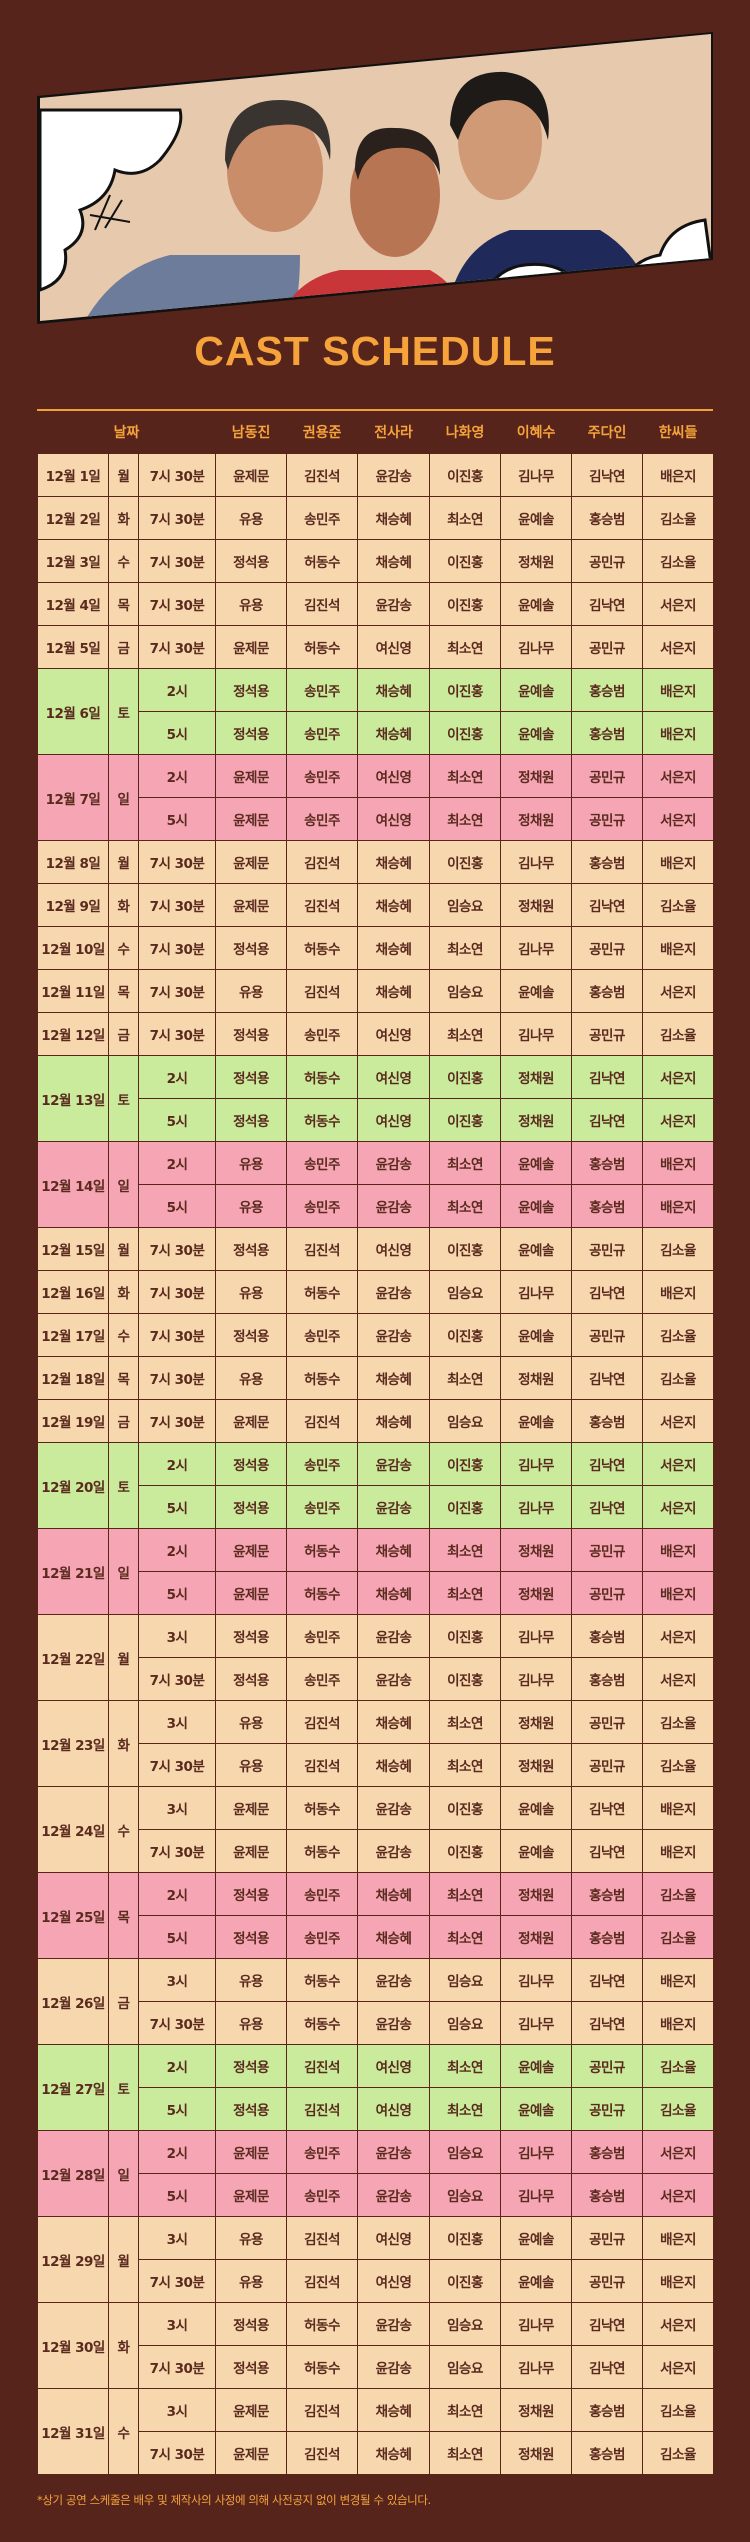 The width and height of the screenshot is (750, 2542). Describe the element at coordinates (376, 1098) in the screenshot. I see `table-row: 12월 13일 토 2시 정석용 허동수 여신영 이진홍 정채원 김낙연 서은지` at that location.